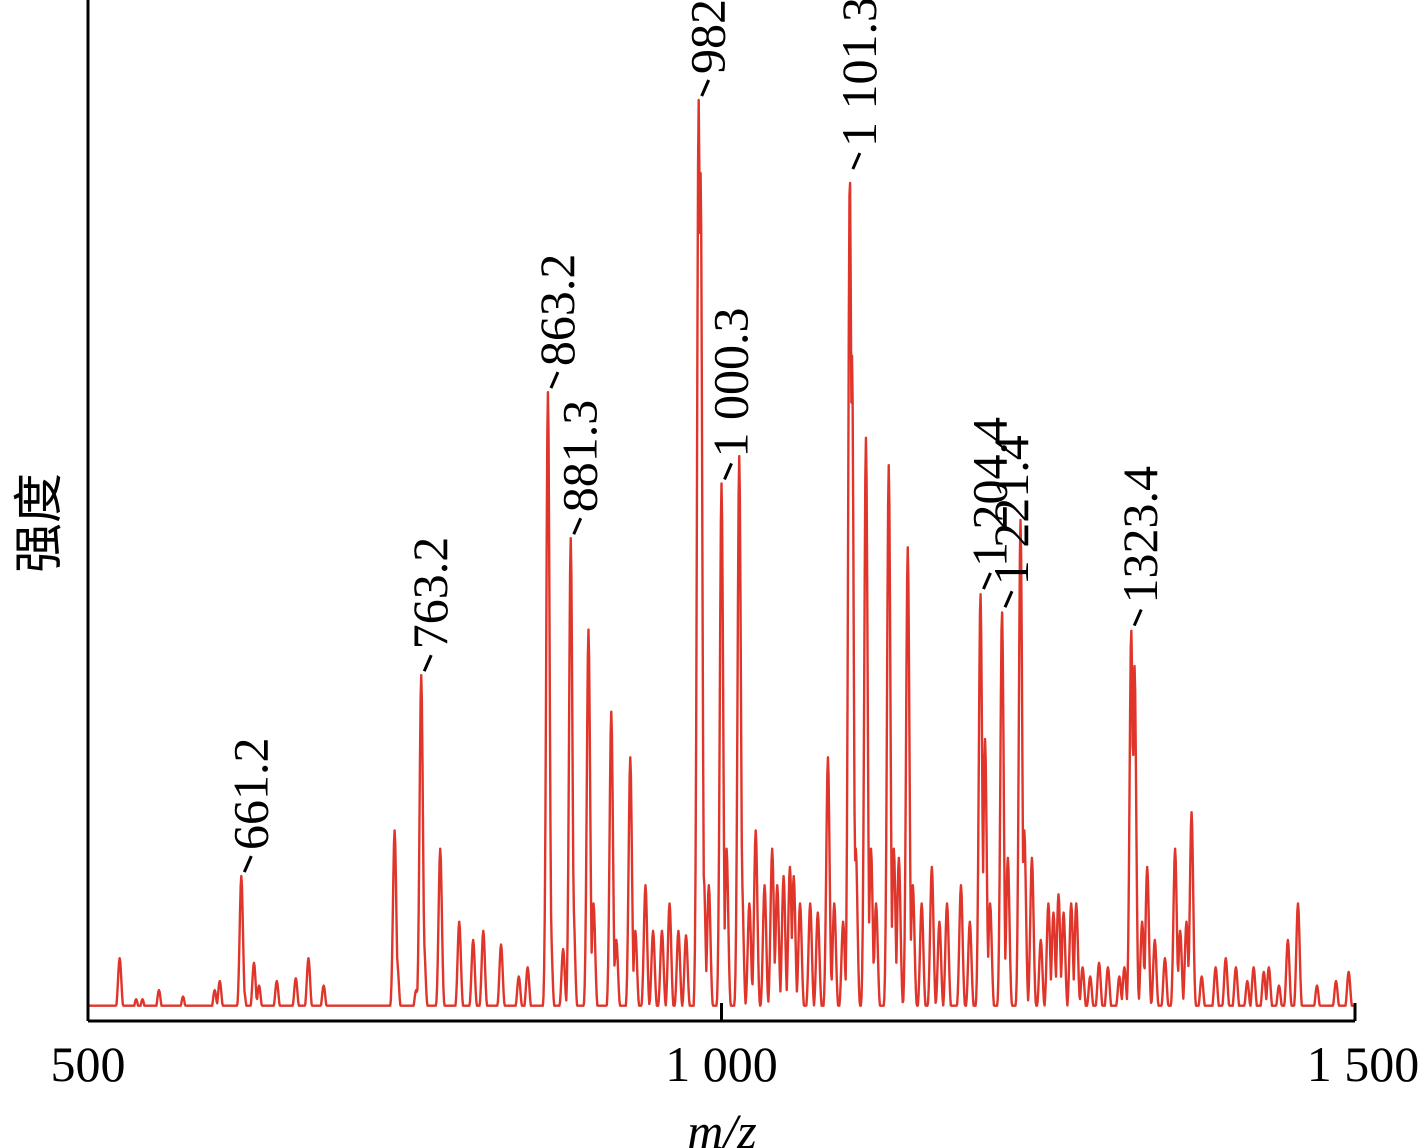 This screenshot has height=1148, width=1424. I want to click on peak-label: 763.2, so click(430, 593).